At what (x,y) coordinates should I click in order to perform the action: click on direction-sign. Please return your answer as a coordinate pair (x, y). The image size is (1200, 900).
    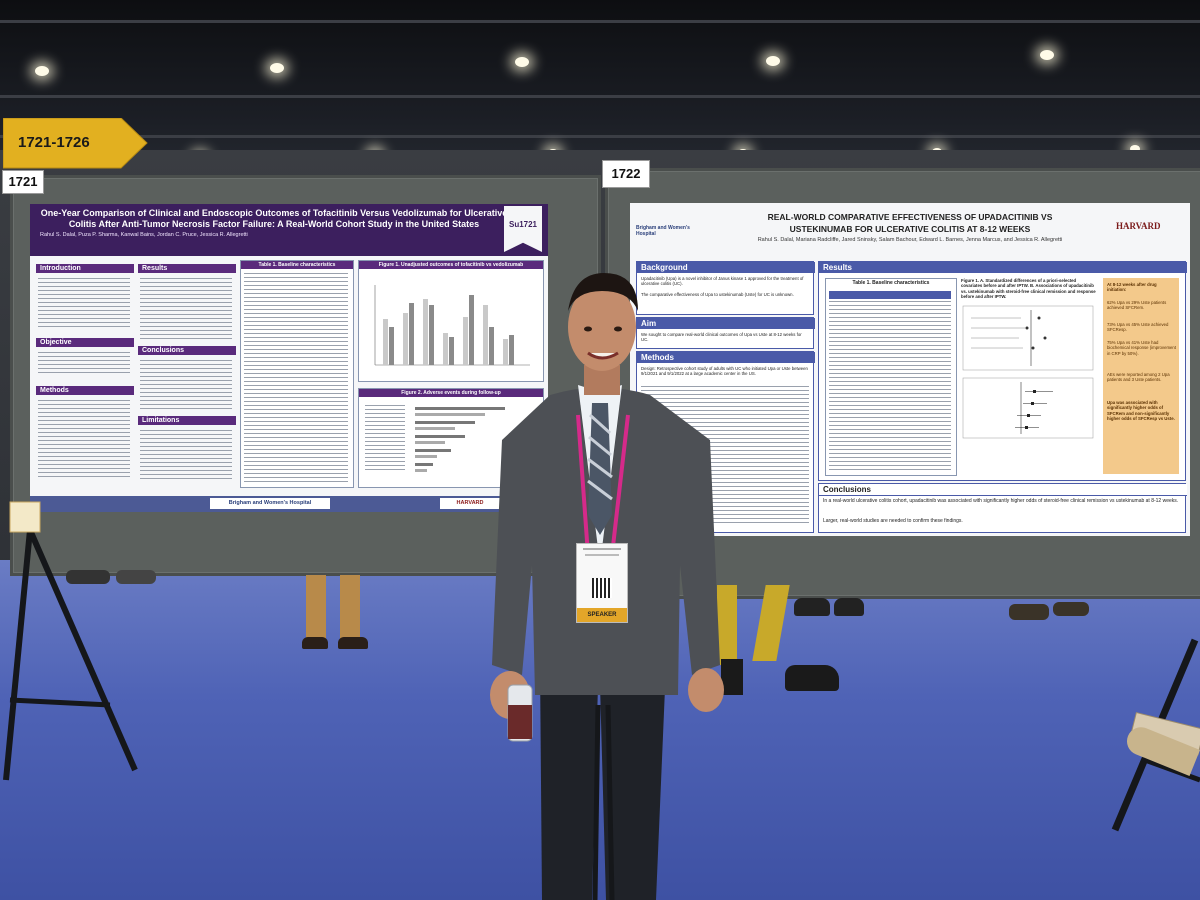
    Looking at the image, I should click on (75, 143).